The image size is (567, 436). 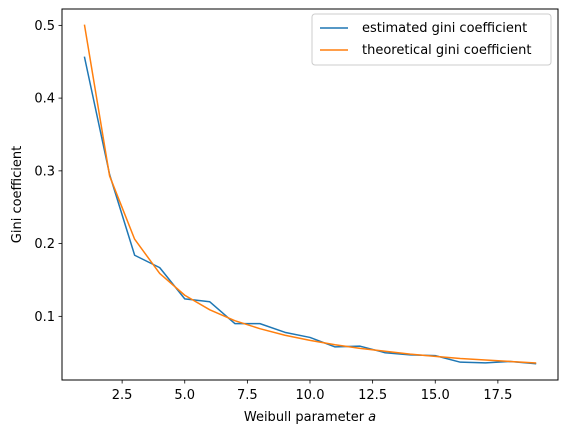 What do you see at coordinates (372, 395) in the screenshot?
I see `x-tick-label: 12.5` at bounding box center [372, 395].